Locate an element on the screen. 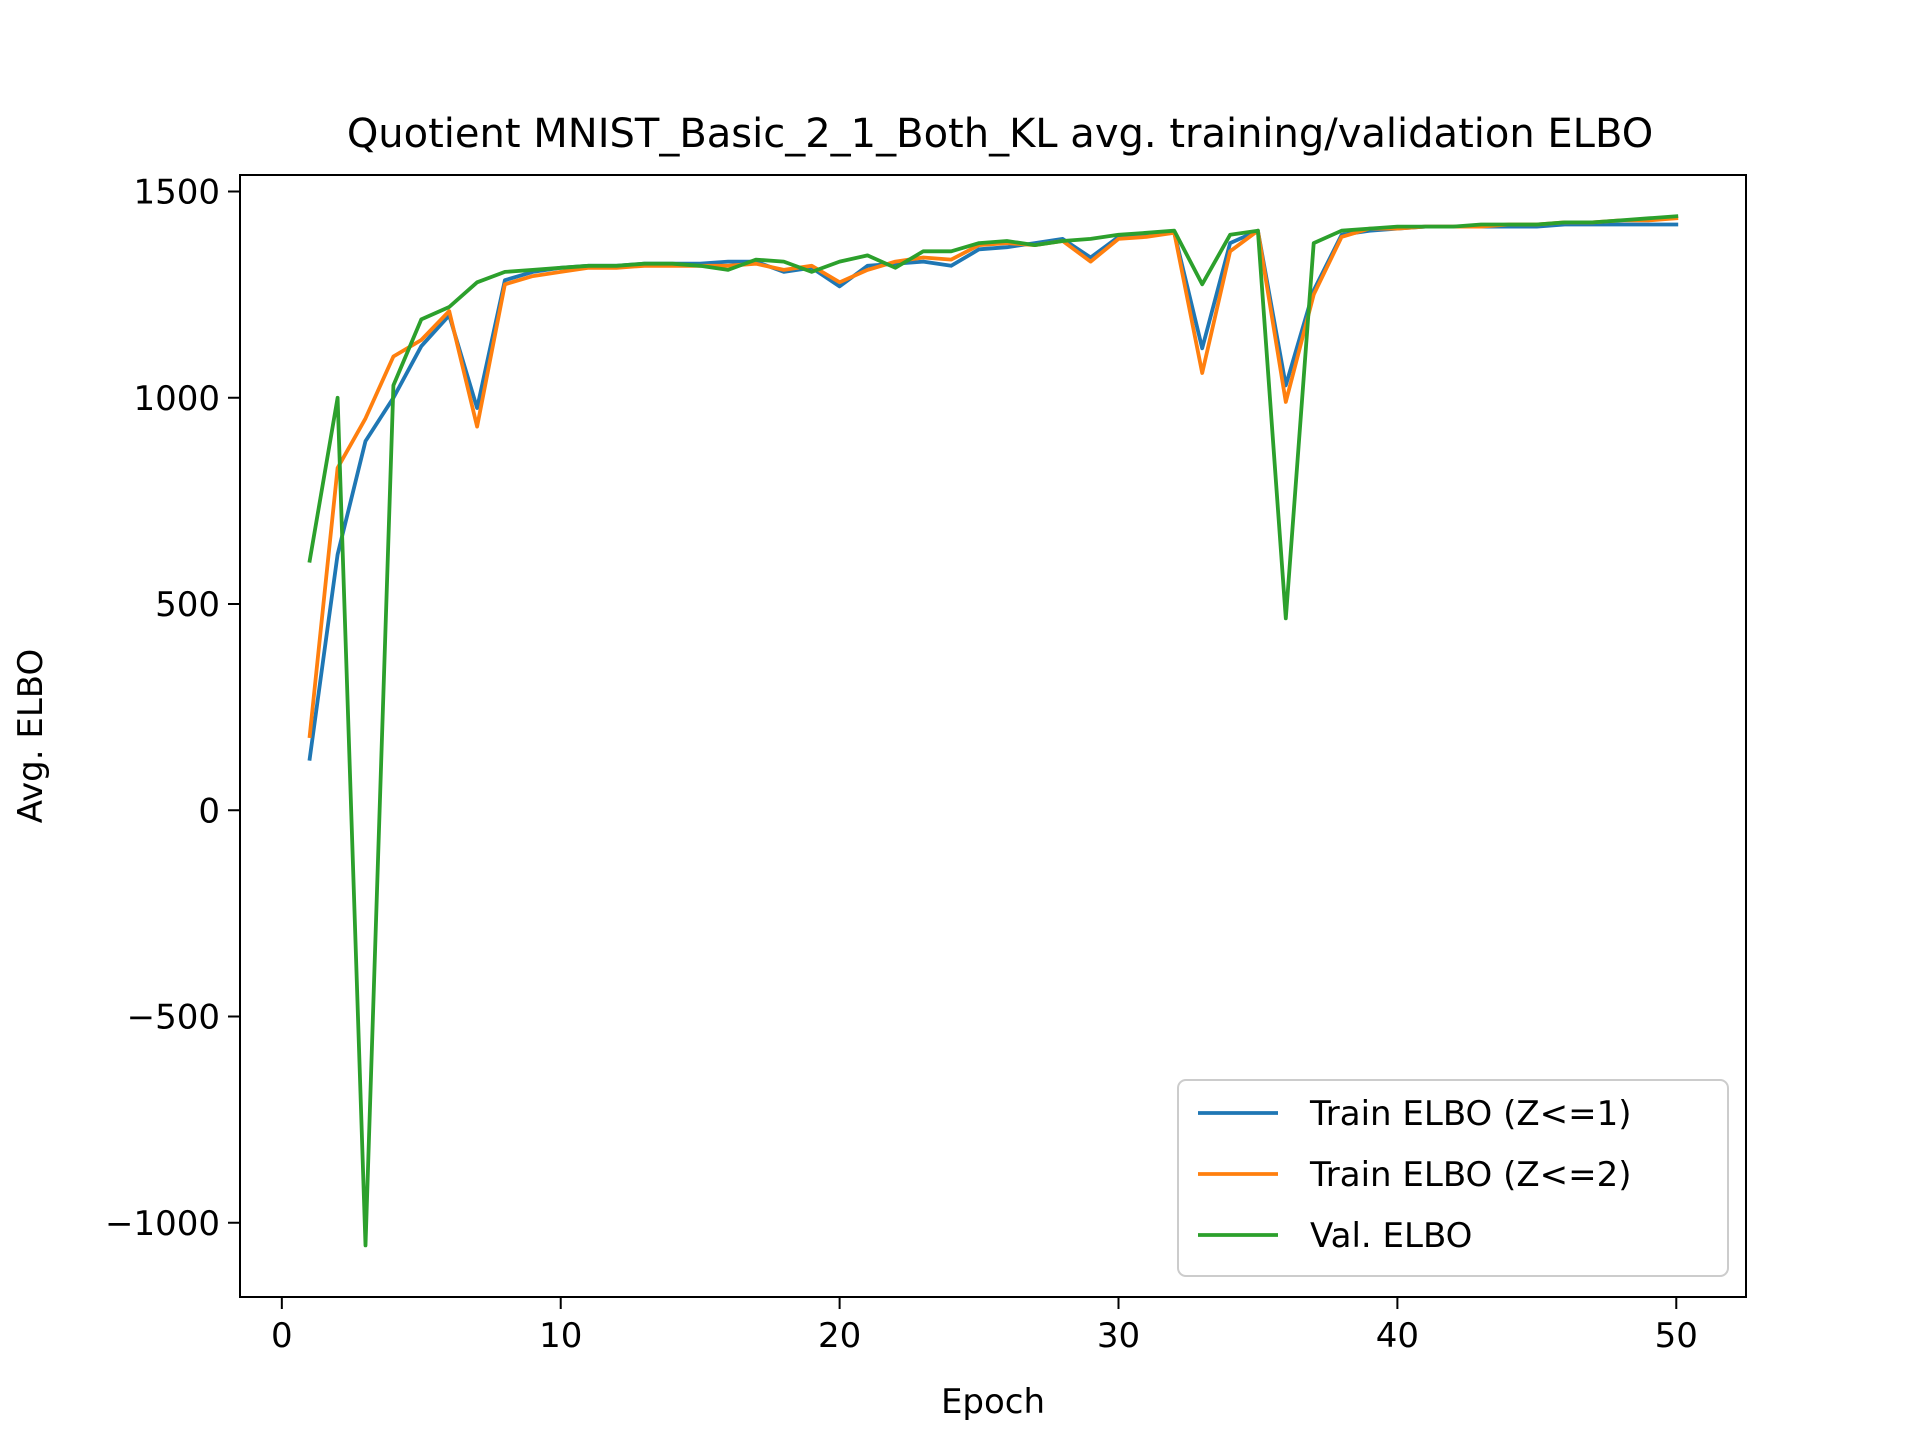 This screenshot has width=1920, height=1440. y-axis-ticks: −1000 −500 0 500 1000 1500 is located at coordinates (172, 708).